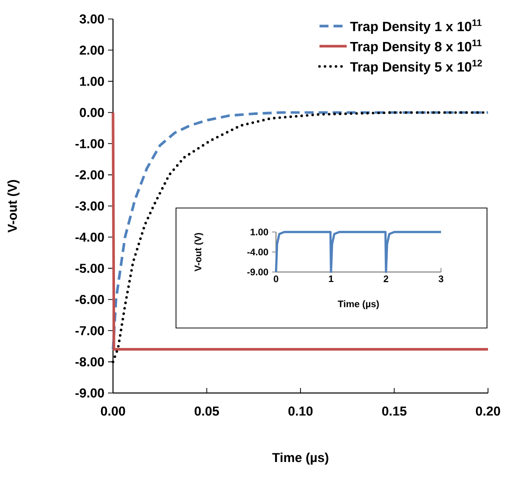 The height and width of the screenshot is (480, 515). I want to click on x-tick-label: 2, so click(386, 279).